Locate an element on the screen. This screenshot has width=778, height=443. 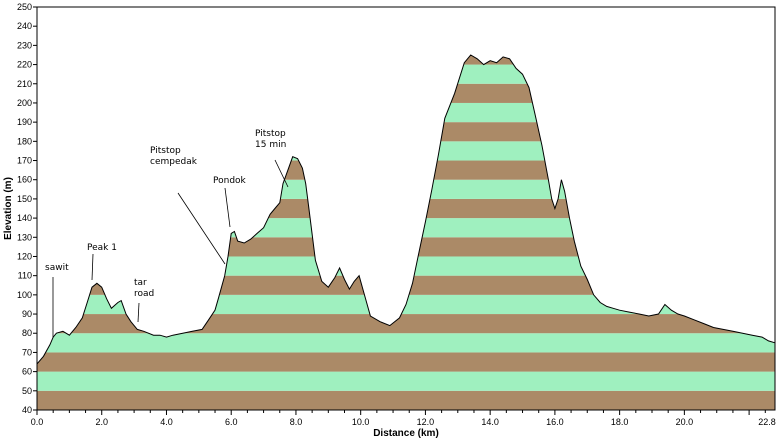
y-tick-label: 140 is located at coordinates (24, 218).